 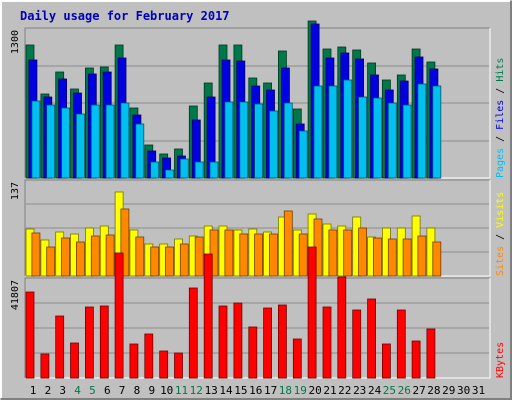 What do you see at coordinates (329, 390) in the screenshot?
I see `x-tick-label: 21` at bounding box center [329, 390].